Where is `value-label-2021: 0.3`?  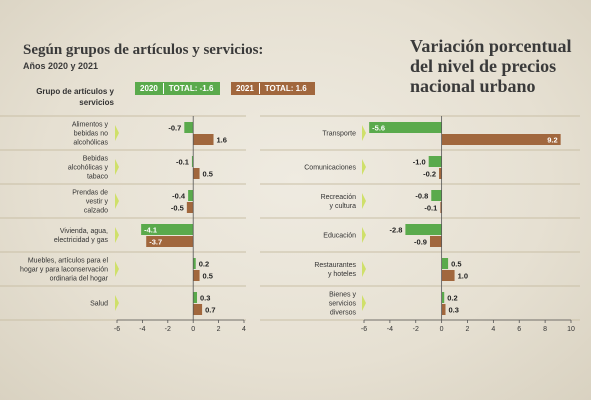
value-label-2021: 0.3 is located at coordinates (454, 310).